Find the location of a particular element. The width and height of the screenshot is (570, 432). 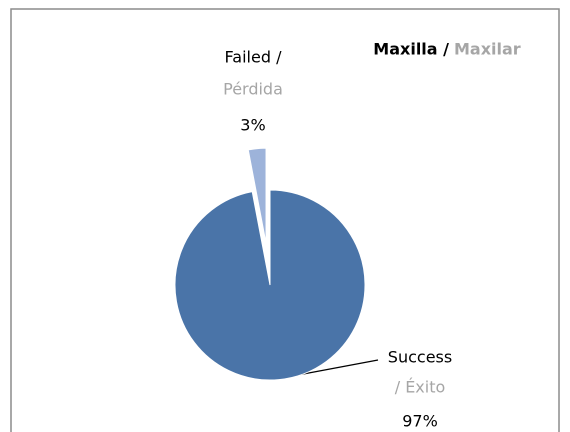

chart-title-translation: Maxilar is located at coordinates (487, 49).